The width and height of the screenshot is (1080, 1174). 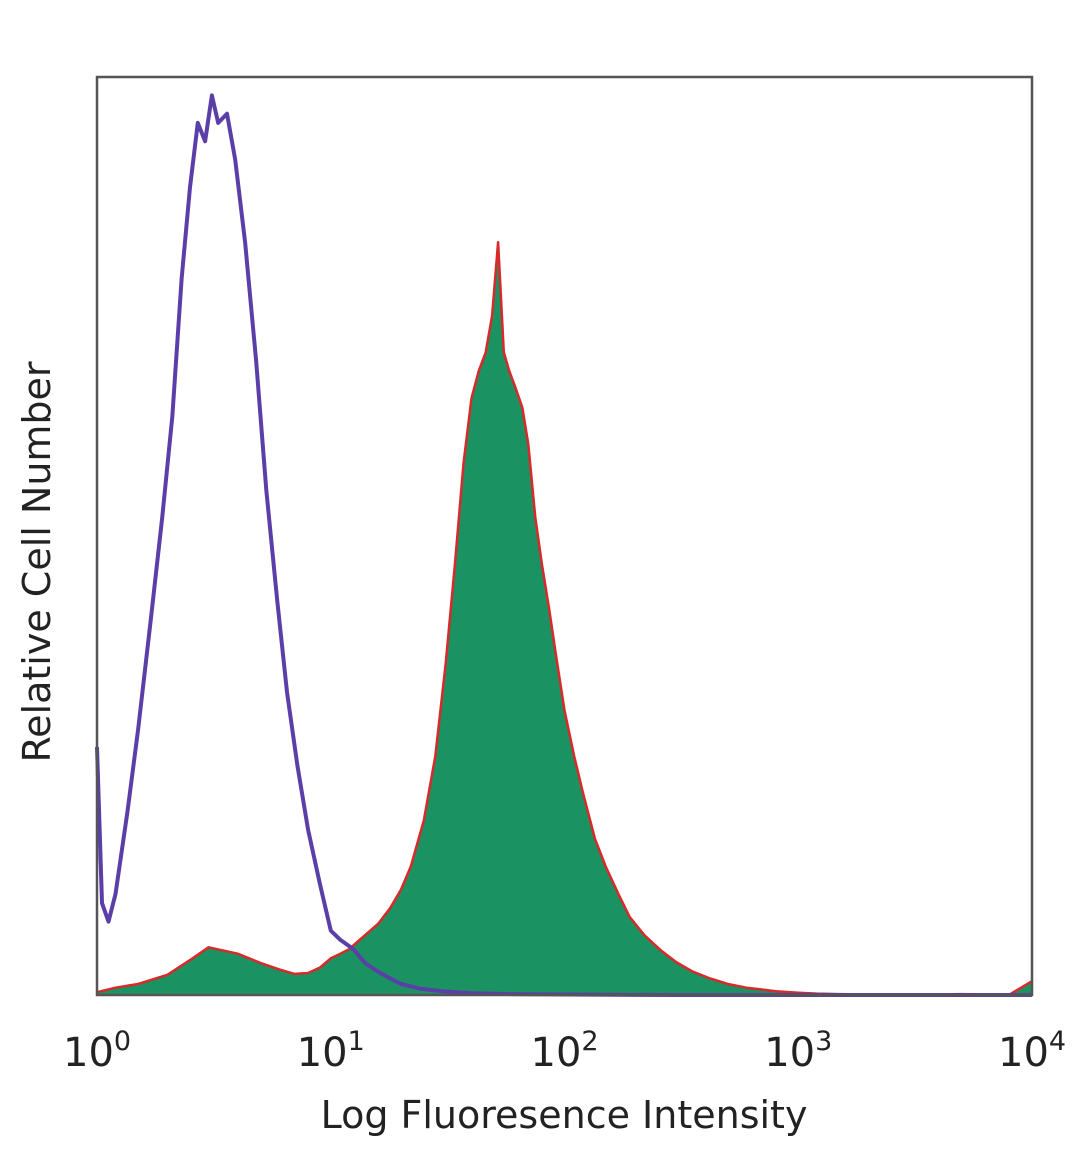 I want to click on x-tick-label-0: 100, so click(x=97, y=1051).